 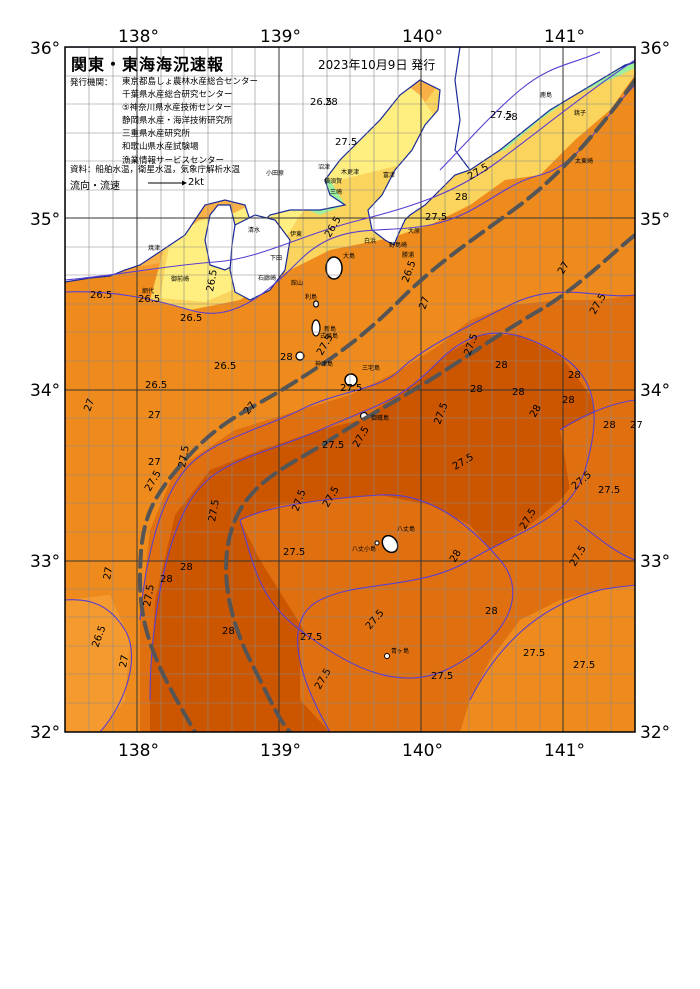 What do you see at coordinates (408, 255) in the screenshot?
I see `place-name: 勝浦` at bounding box center [408, 255].